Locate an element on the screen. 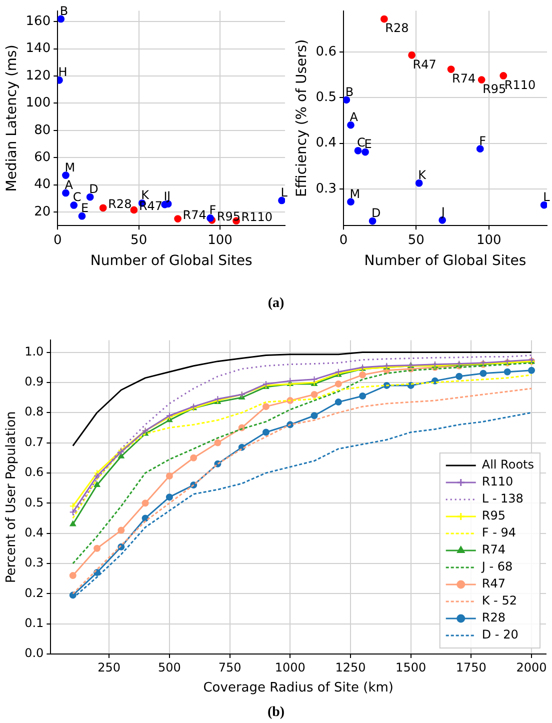  legend-label: R95 is located at coordinates (494, 515).